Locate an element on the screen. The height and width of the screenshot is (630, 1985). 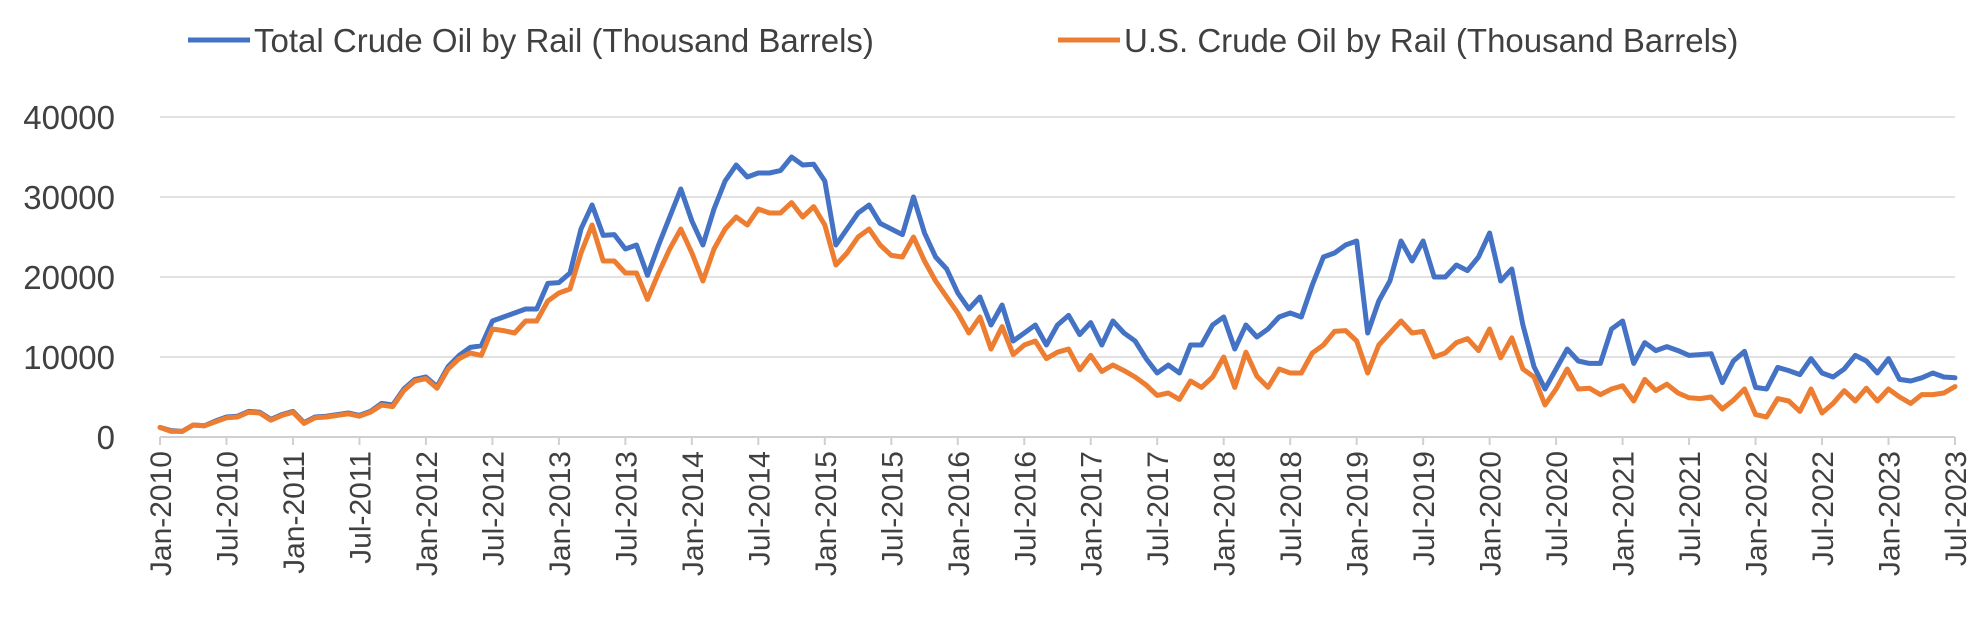
x-tick-label: Jul-2020 is located at coordinates (1557, 508).